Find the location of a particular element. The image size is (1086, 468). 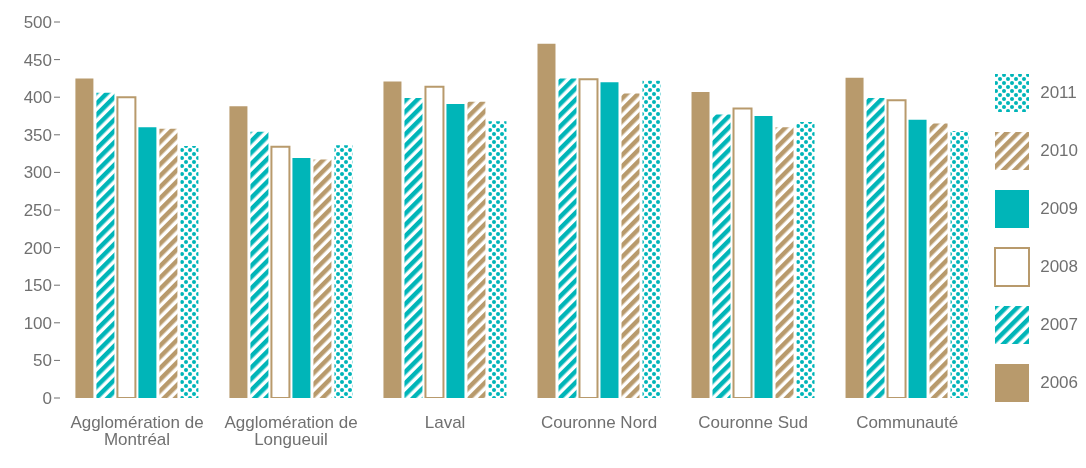

y-tick-label: 350 is located at coordinates (37, 135).